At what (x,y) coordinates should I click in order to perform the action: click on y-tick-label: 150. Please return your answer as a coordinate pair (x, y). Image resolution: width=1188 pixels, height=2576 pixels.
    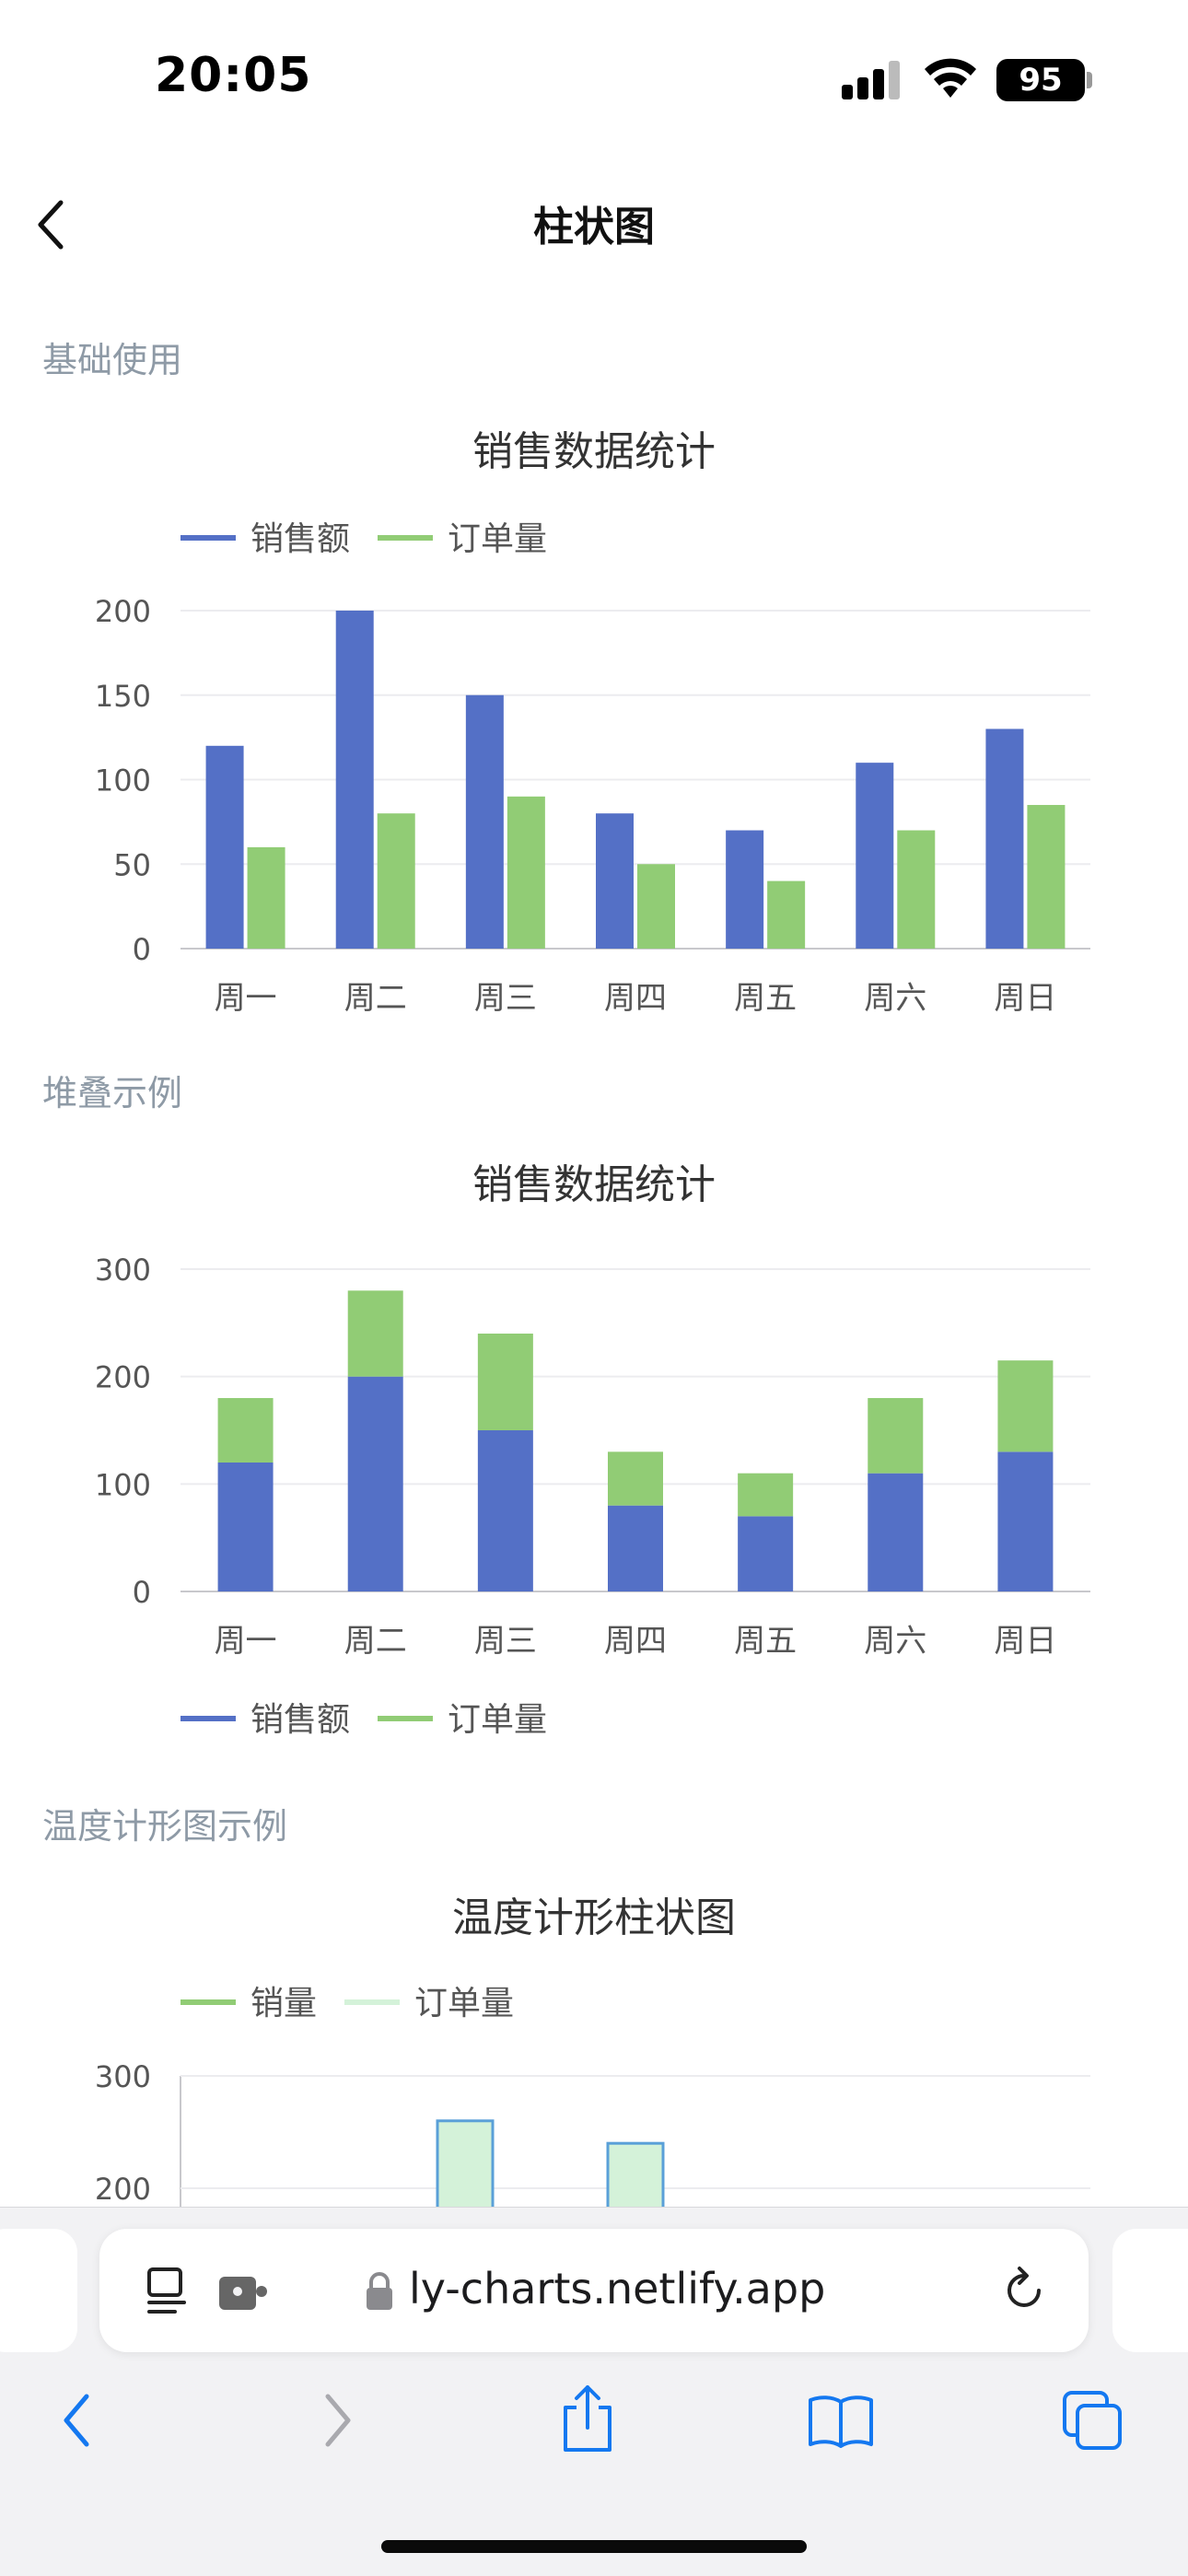
    Looking at the image, I should click on (123, 696).